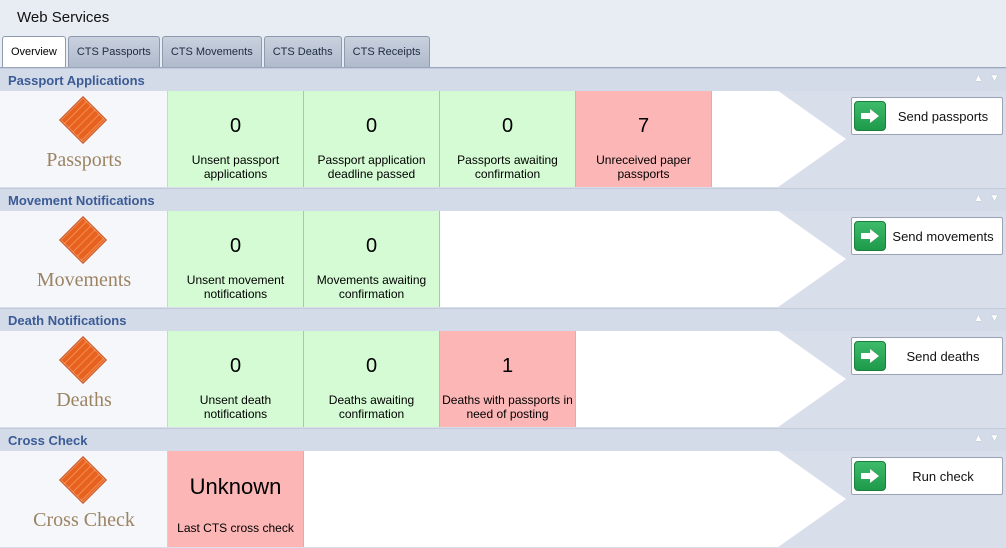  What do you see at coordinates (235, 167) in the screenshot?
I see `stat-label: Unsent passport applications` at bounding box center [235, 167].